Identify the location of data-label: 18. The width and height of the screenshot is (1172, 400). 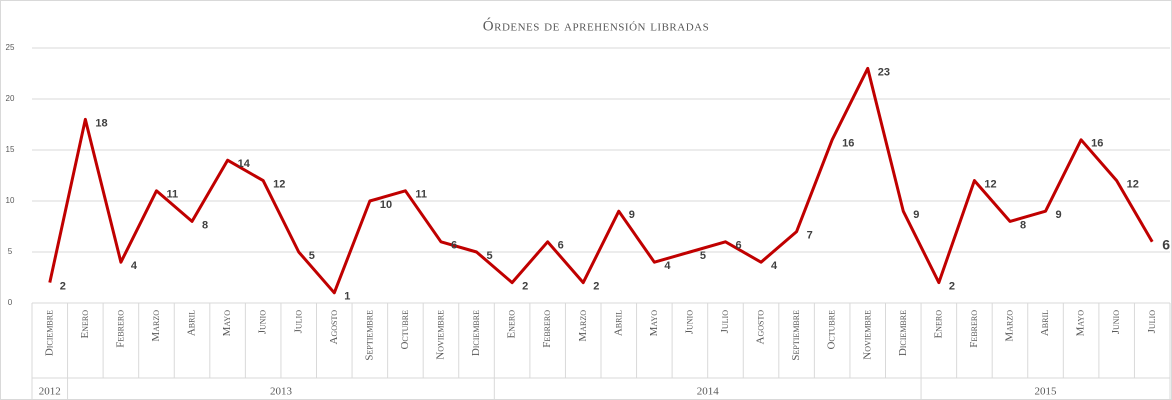
(101, 123).